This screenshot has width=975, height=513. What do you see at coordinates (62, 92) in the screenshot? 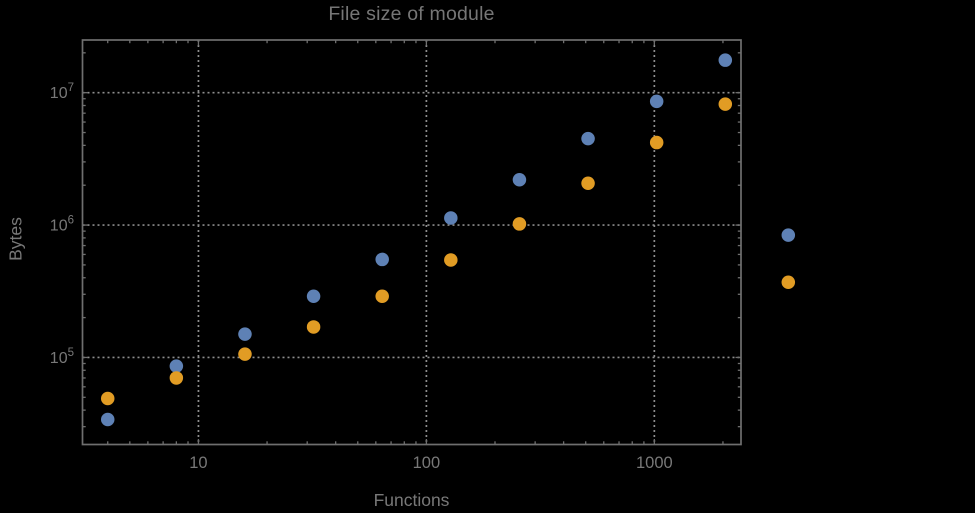
I see `y-tick-label: 10⁷` at bounding box center [62, 92].